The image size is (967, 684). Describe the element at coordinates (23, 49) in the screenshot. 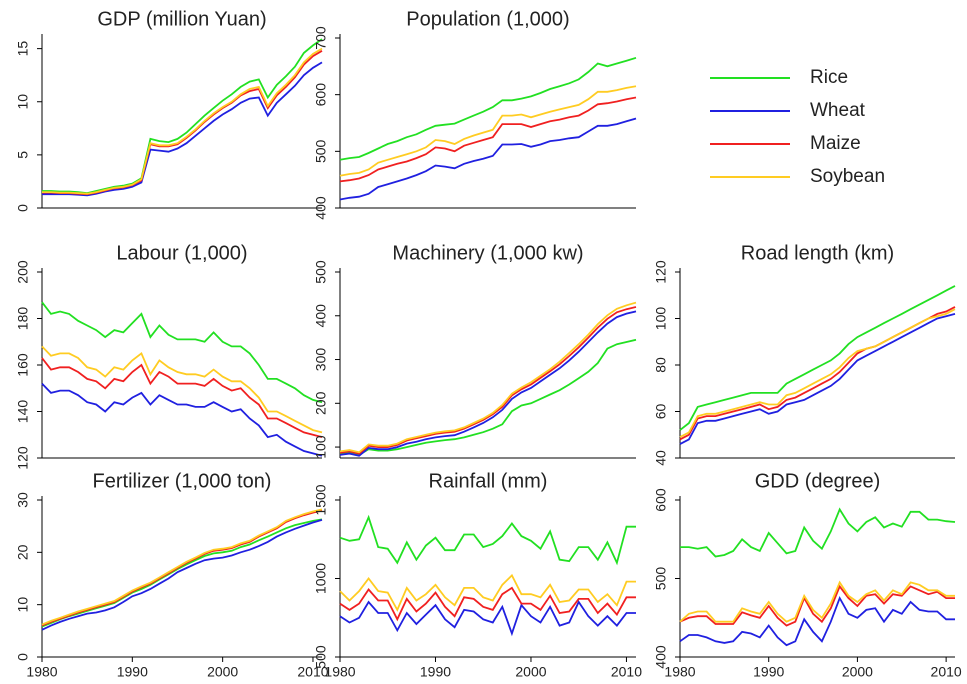

I see `y-tick-label: 15` at that location.